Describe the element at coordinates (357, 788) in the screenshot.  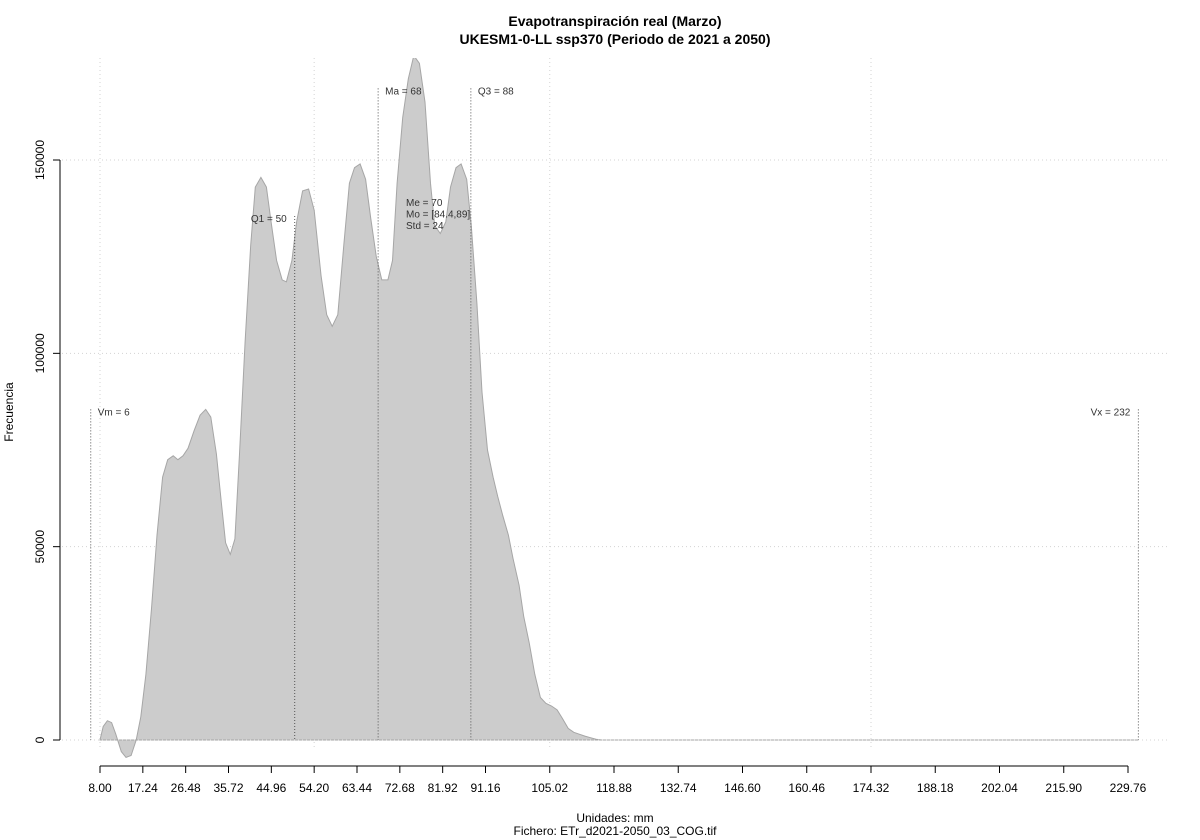
I see `x-tick-label: 63.44` at that location.